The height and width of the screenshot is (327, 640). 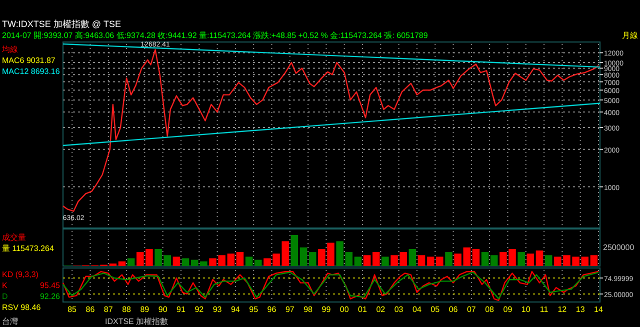 I want to click on text: 92.26, so click(x=50, y=296).